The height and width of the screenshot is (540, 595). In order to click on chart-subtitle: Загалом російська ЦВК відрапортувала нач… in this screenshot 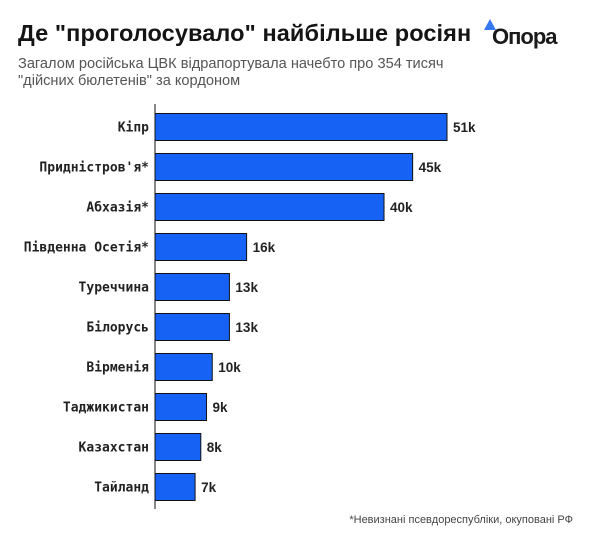, I will do `click(231, 73)`.